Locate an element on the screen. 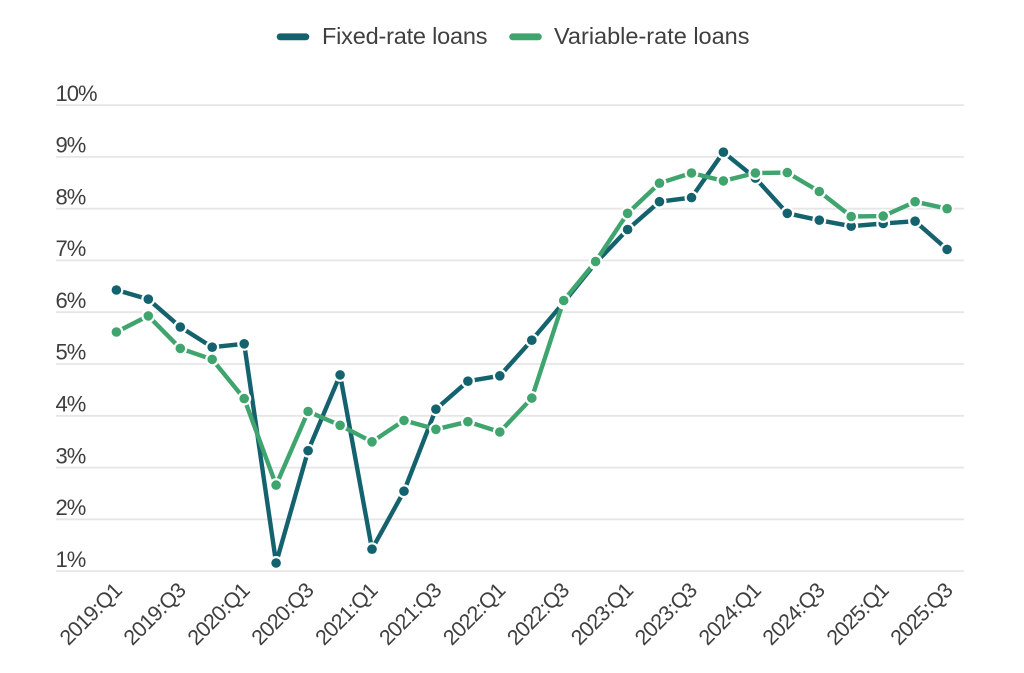  svg-text: 9% is located at coordinates (71, 145).